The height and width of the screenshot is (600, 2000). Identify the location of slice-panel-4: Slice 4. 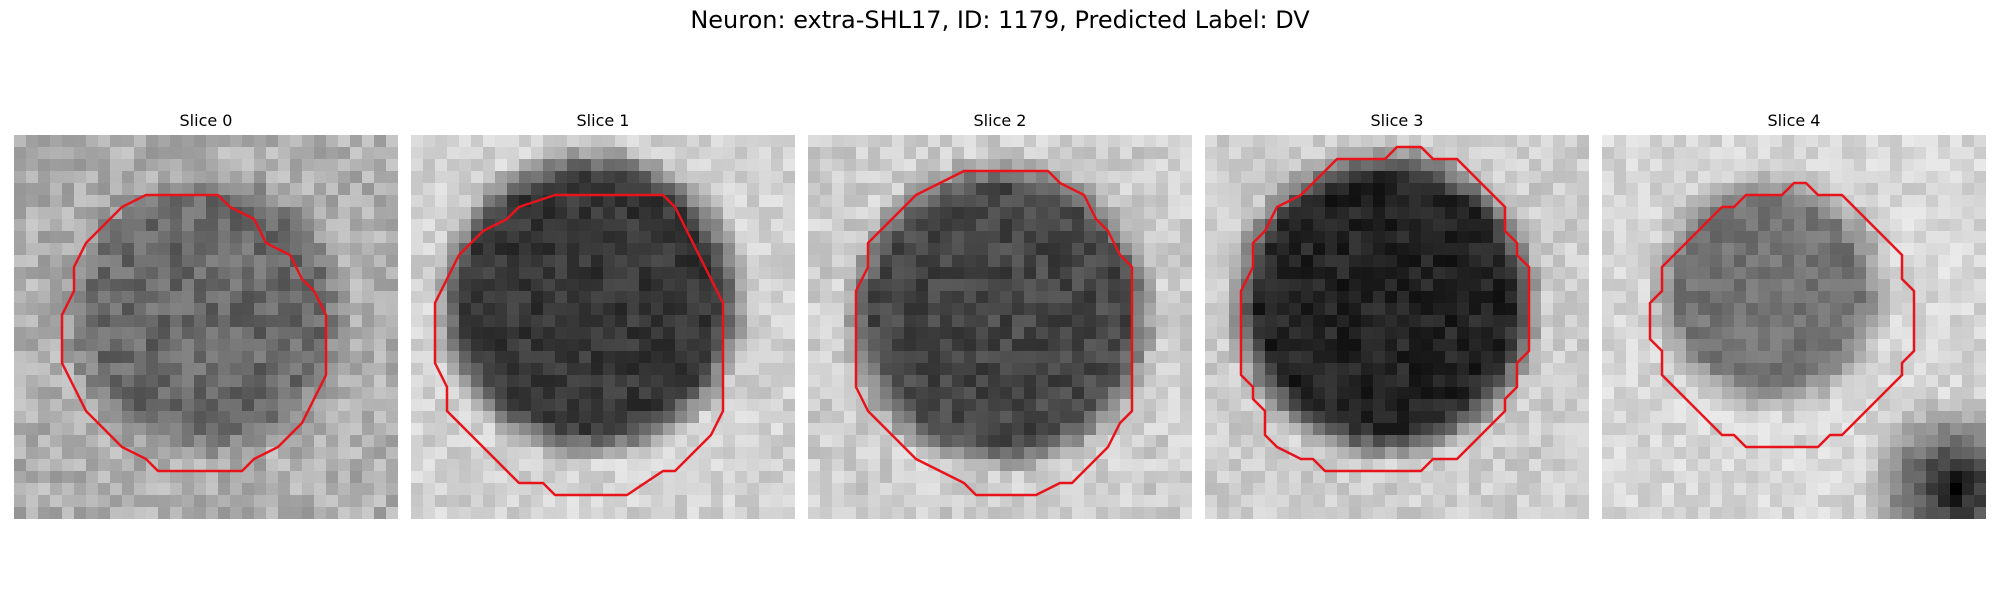
(1794, 314).